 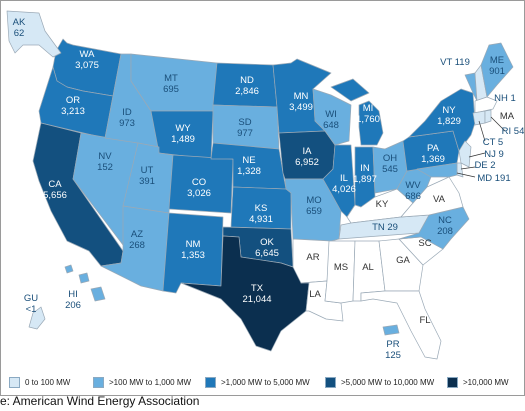 I want to click on state-abbr-hi: HI, so click(x=73, y=294).